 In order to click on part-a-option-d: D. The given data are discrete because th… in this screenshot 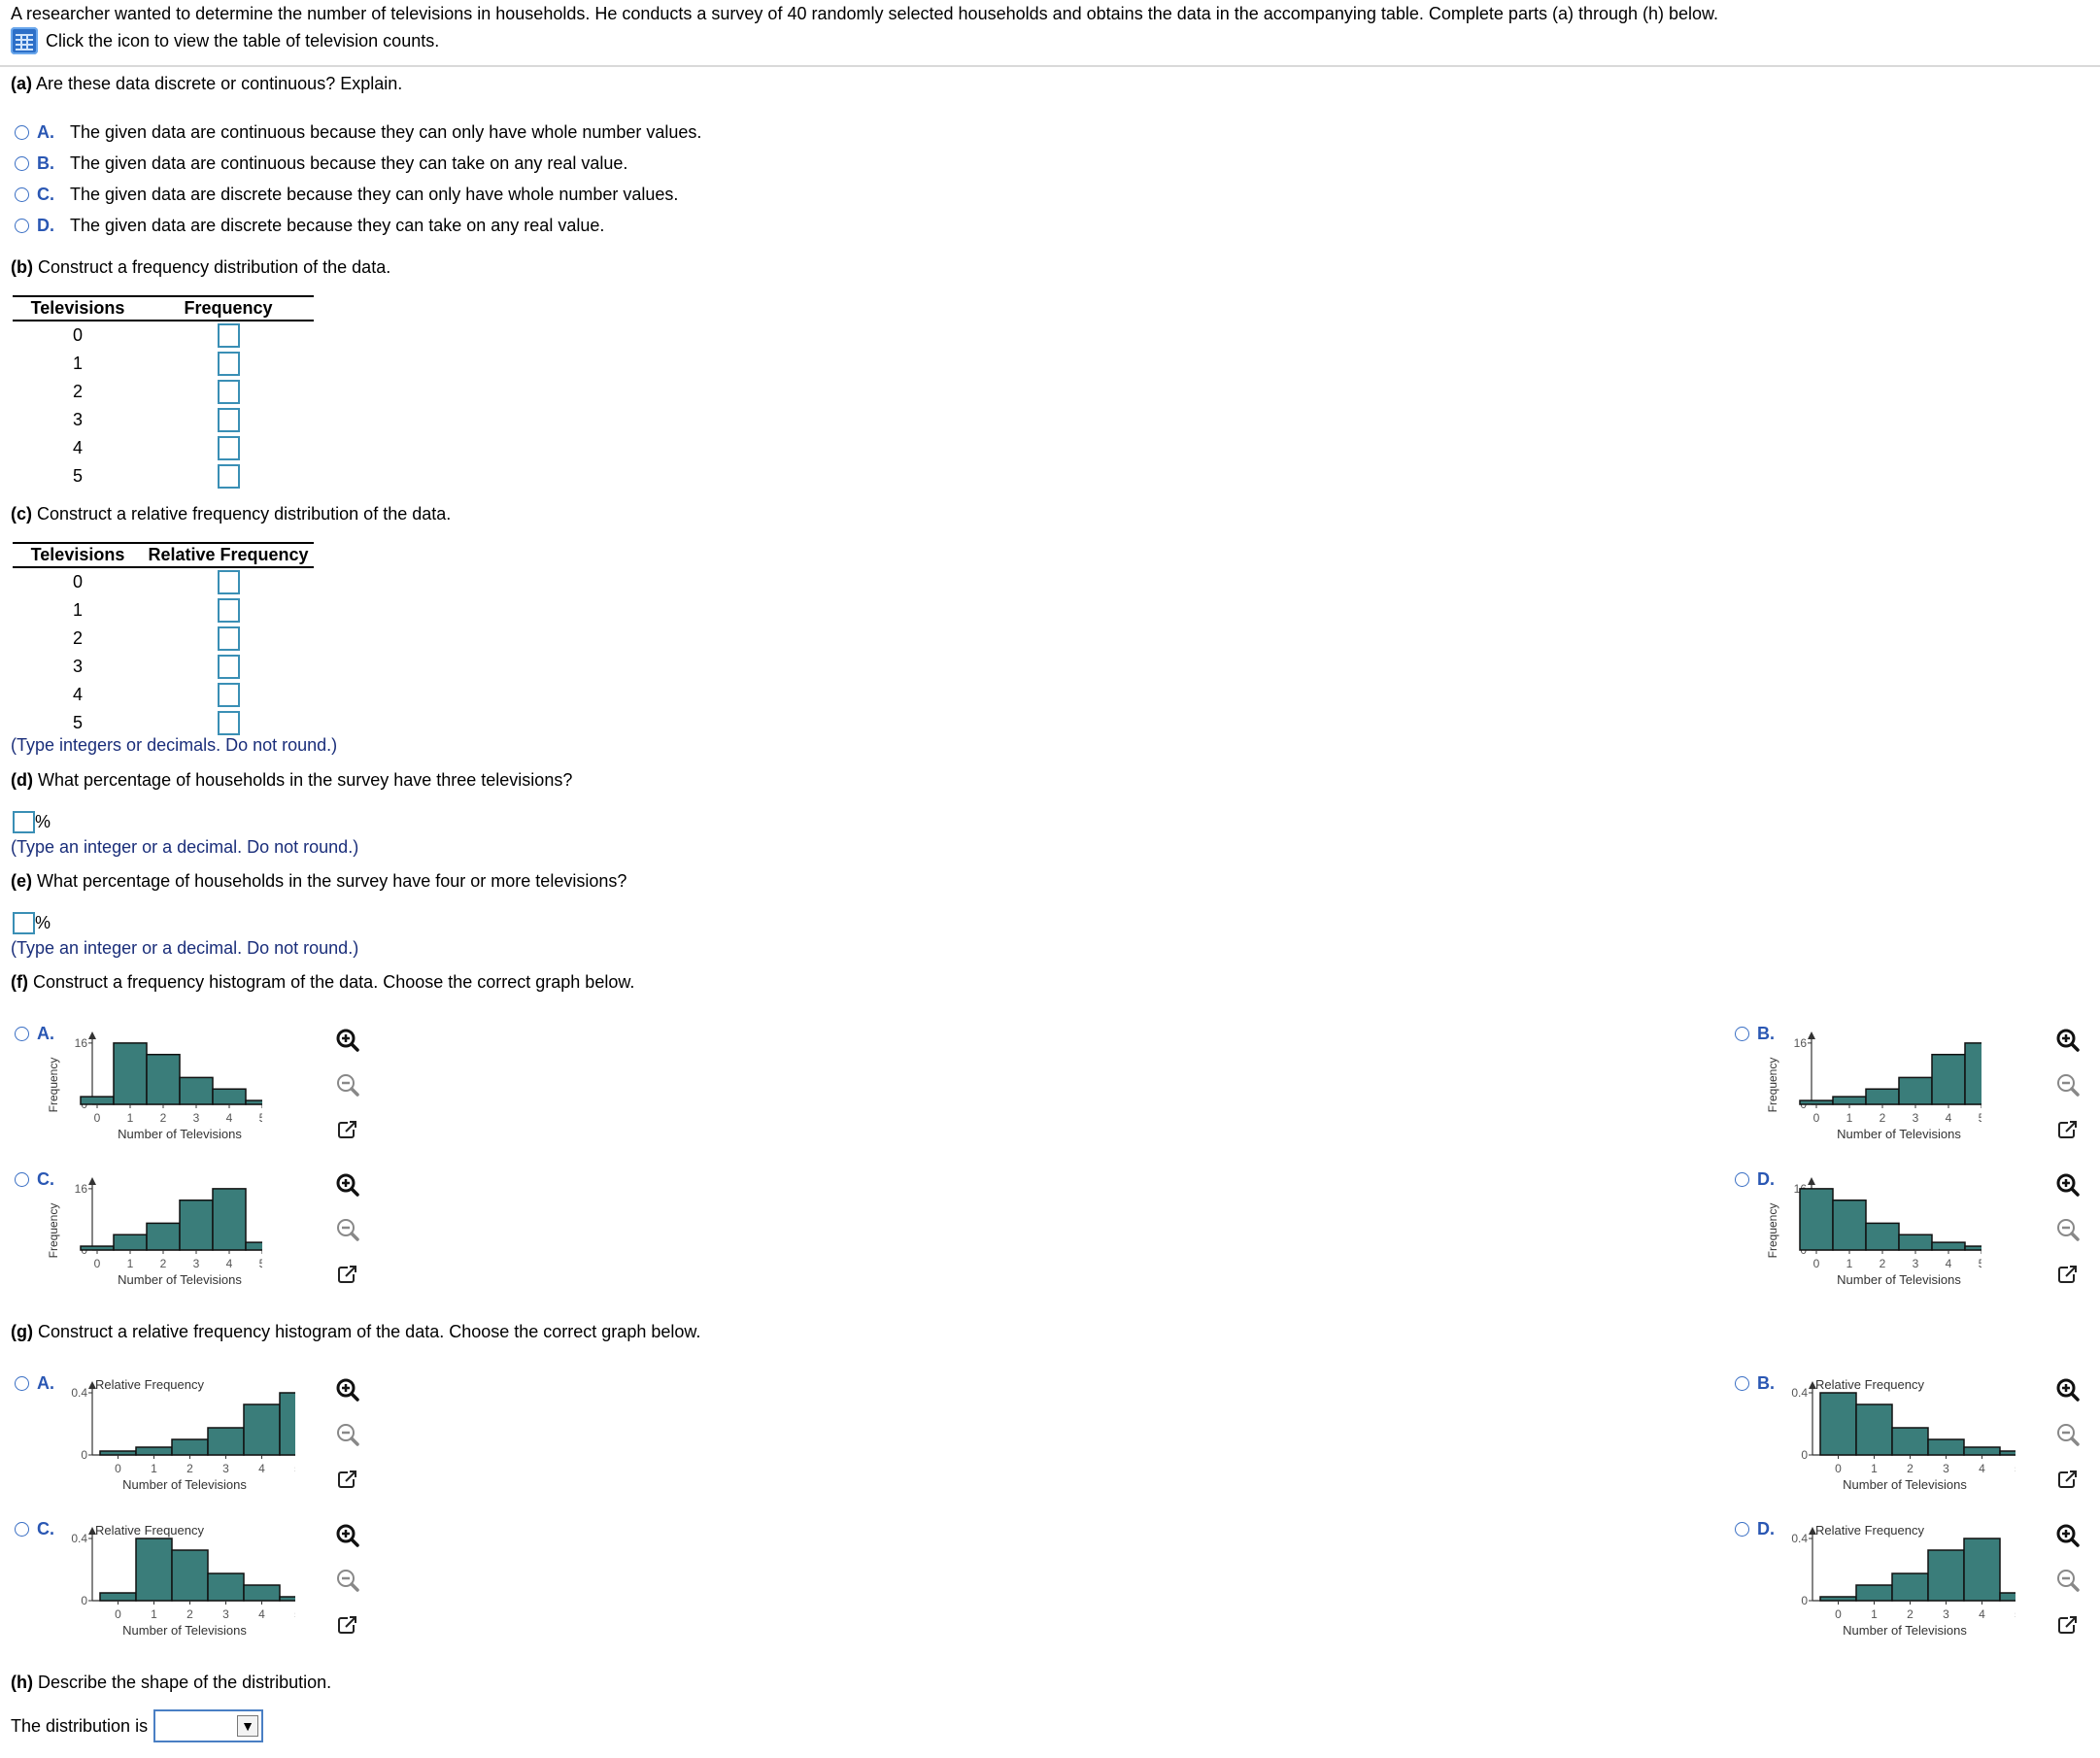, I will do `click(310, 226)`.